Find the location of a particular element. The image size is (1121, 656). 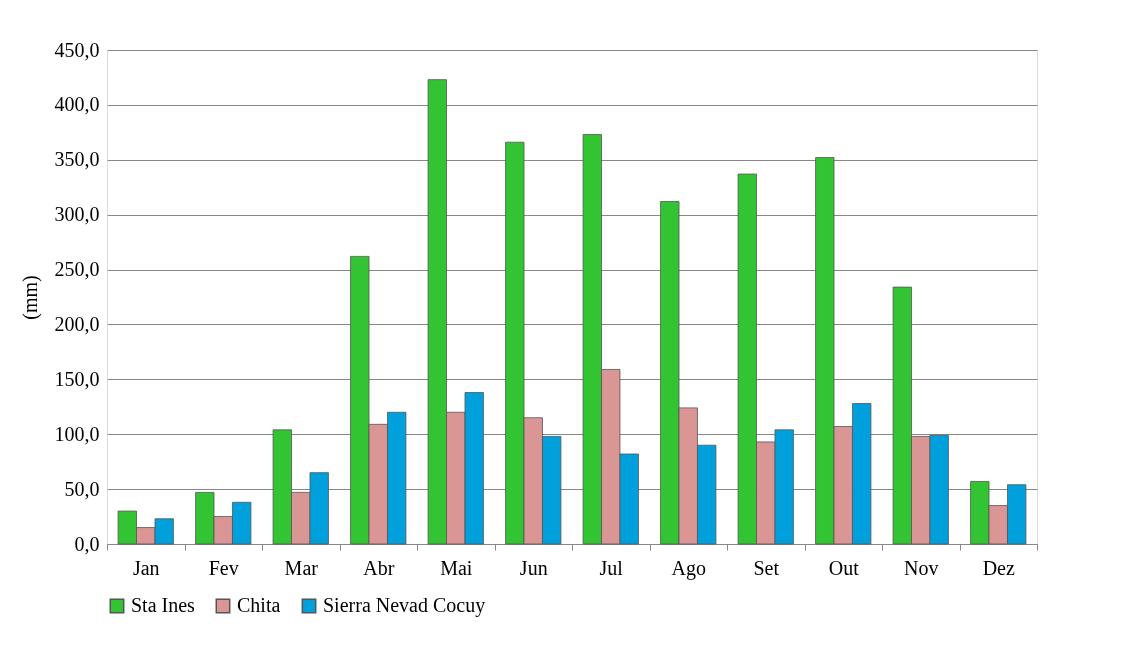

y-axis-title: (mm) is located at coordinates (30, 297).